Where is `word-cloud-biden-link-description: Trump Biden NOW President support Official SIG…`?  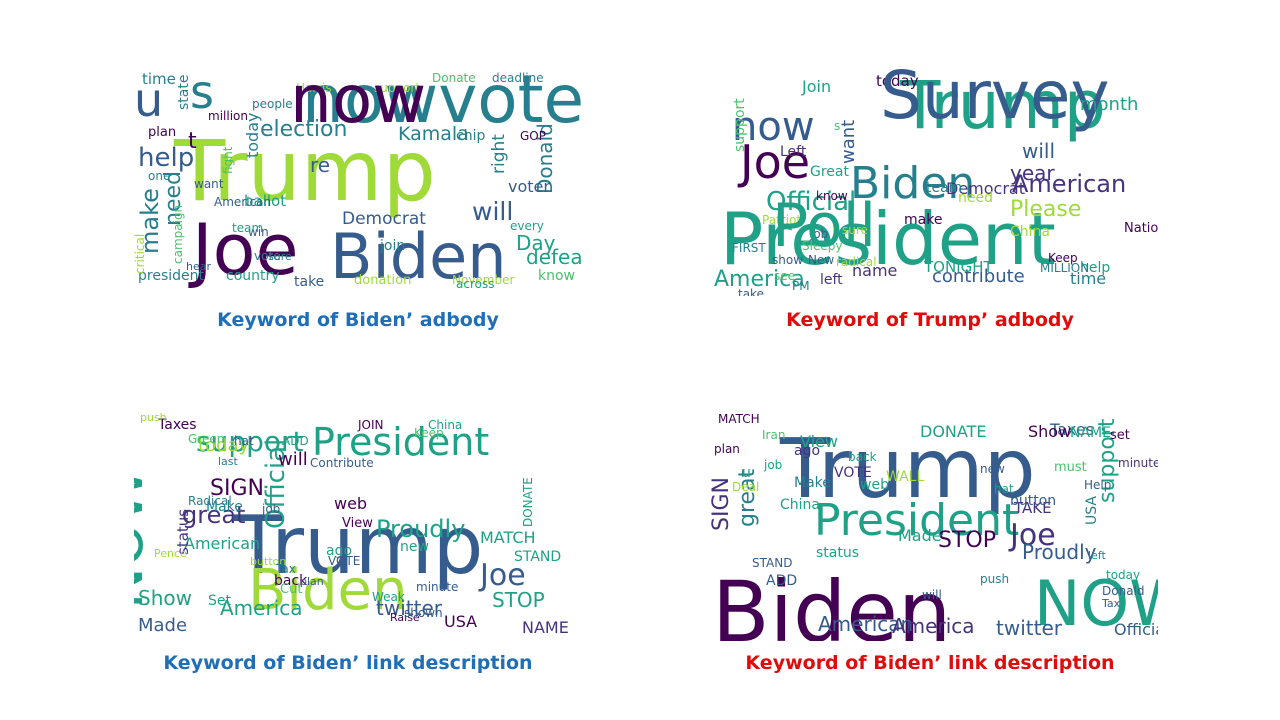 word-cloud-biden-link-description: Trump Biden NOW President support Official SIG… is located at coordinates (358, 525).